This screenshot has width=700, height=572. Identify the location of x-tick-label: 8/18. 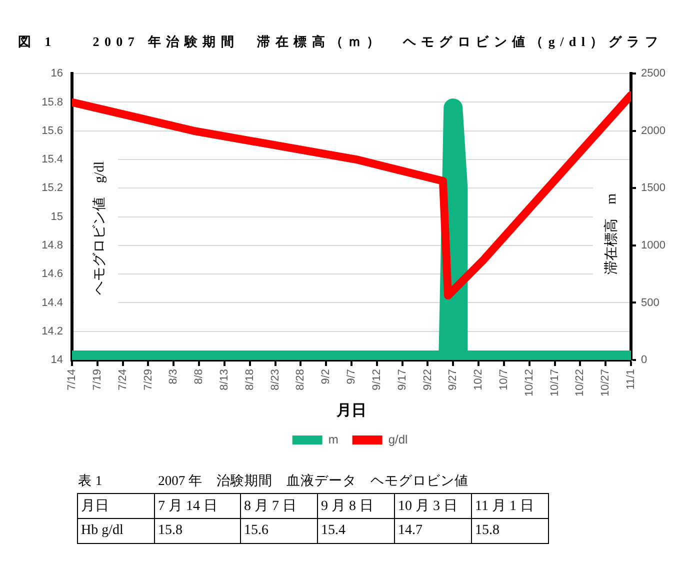
(250, 379).